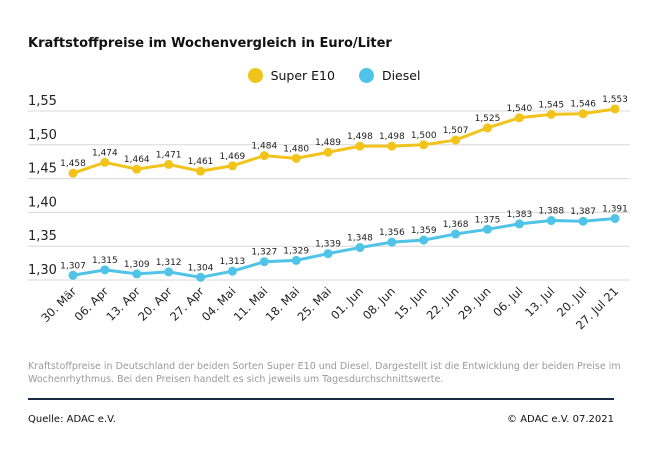  Describe the element at coordinates (42, 202) in the screenshot. I see `y-tick-label: 1,40` at that location.